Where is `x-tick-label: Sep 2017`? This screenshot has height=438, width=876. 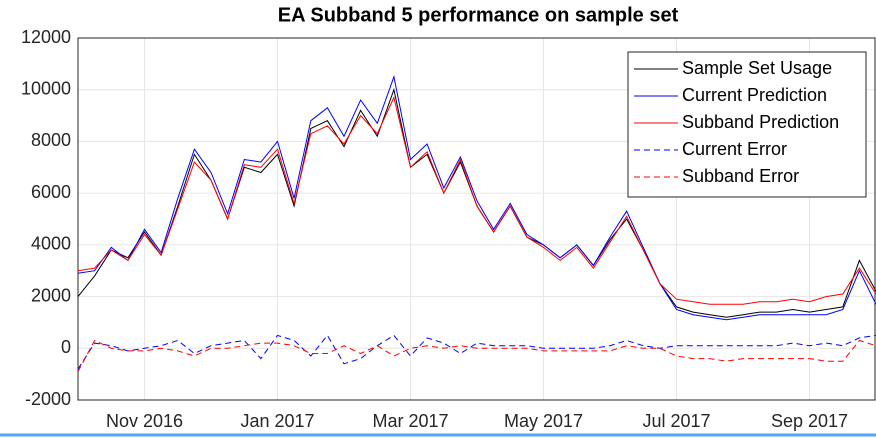 x-tick-label: Sep 2017 is located at coordinates (809, 421).